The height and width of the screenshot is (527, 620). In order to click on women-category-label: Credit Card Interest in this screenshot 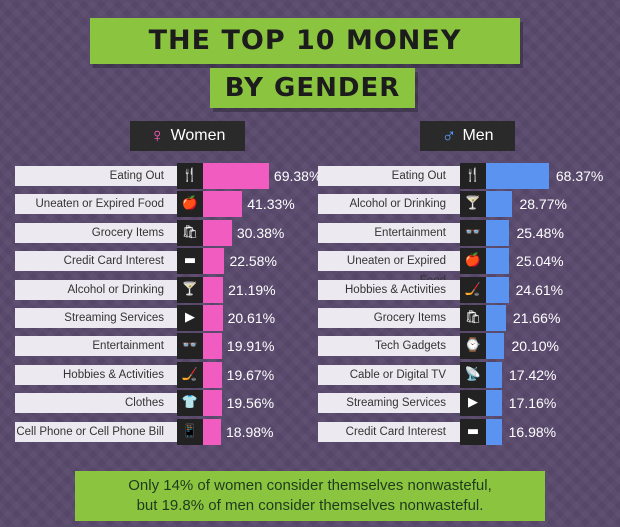, I will do `click(96, 261)`.